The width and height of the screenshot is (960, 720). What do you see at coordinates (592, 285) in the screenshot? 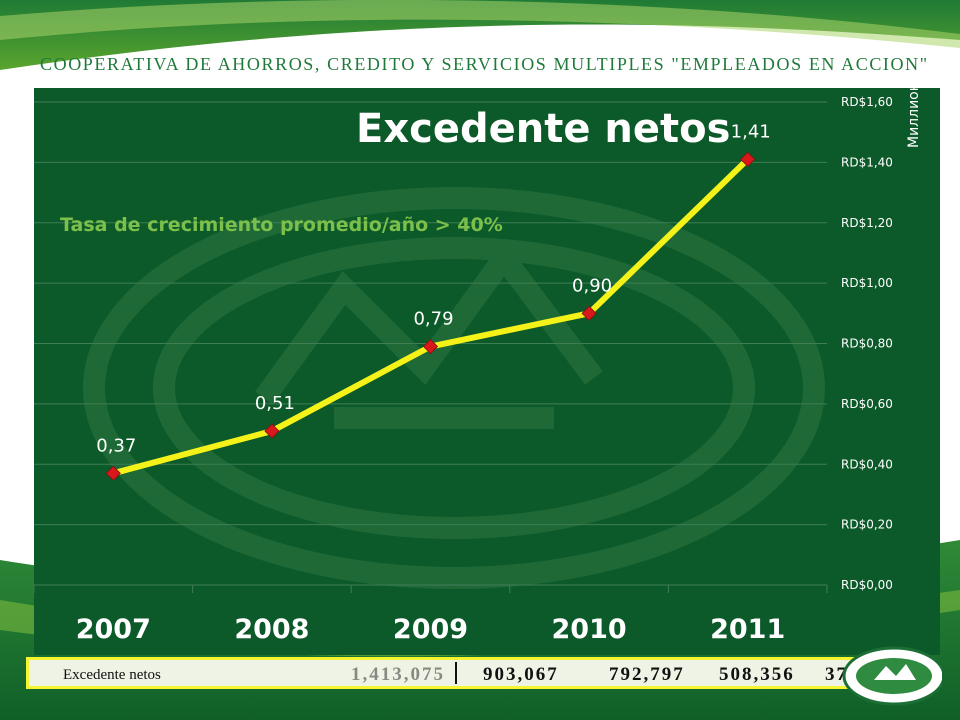
I see `data-label: 0,90` at bounding box center [592, 285].